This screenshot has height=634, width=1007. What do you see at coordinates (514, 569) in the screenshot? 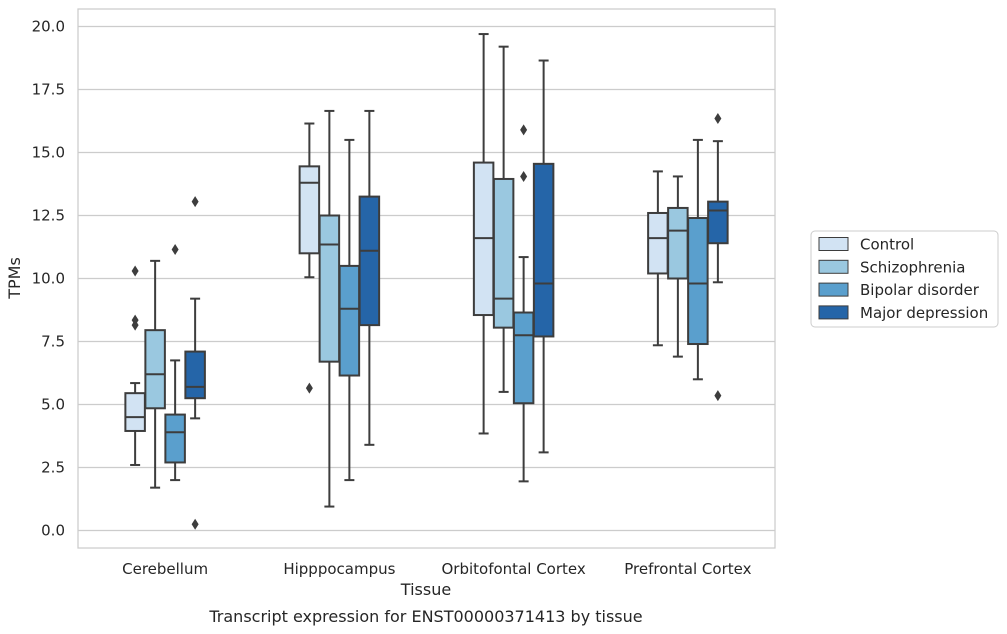
I see `x-tick-label: Orbitofontal Cortex` at bounding box center [514, 569].